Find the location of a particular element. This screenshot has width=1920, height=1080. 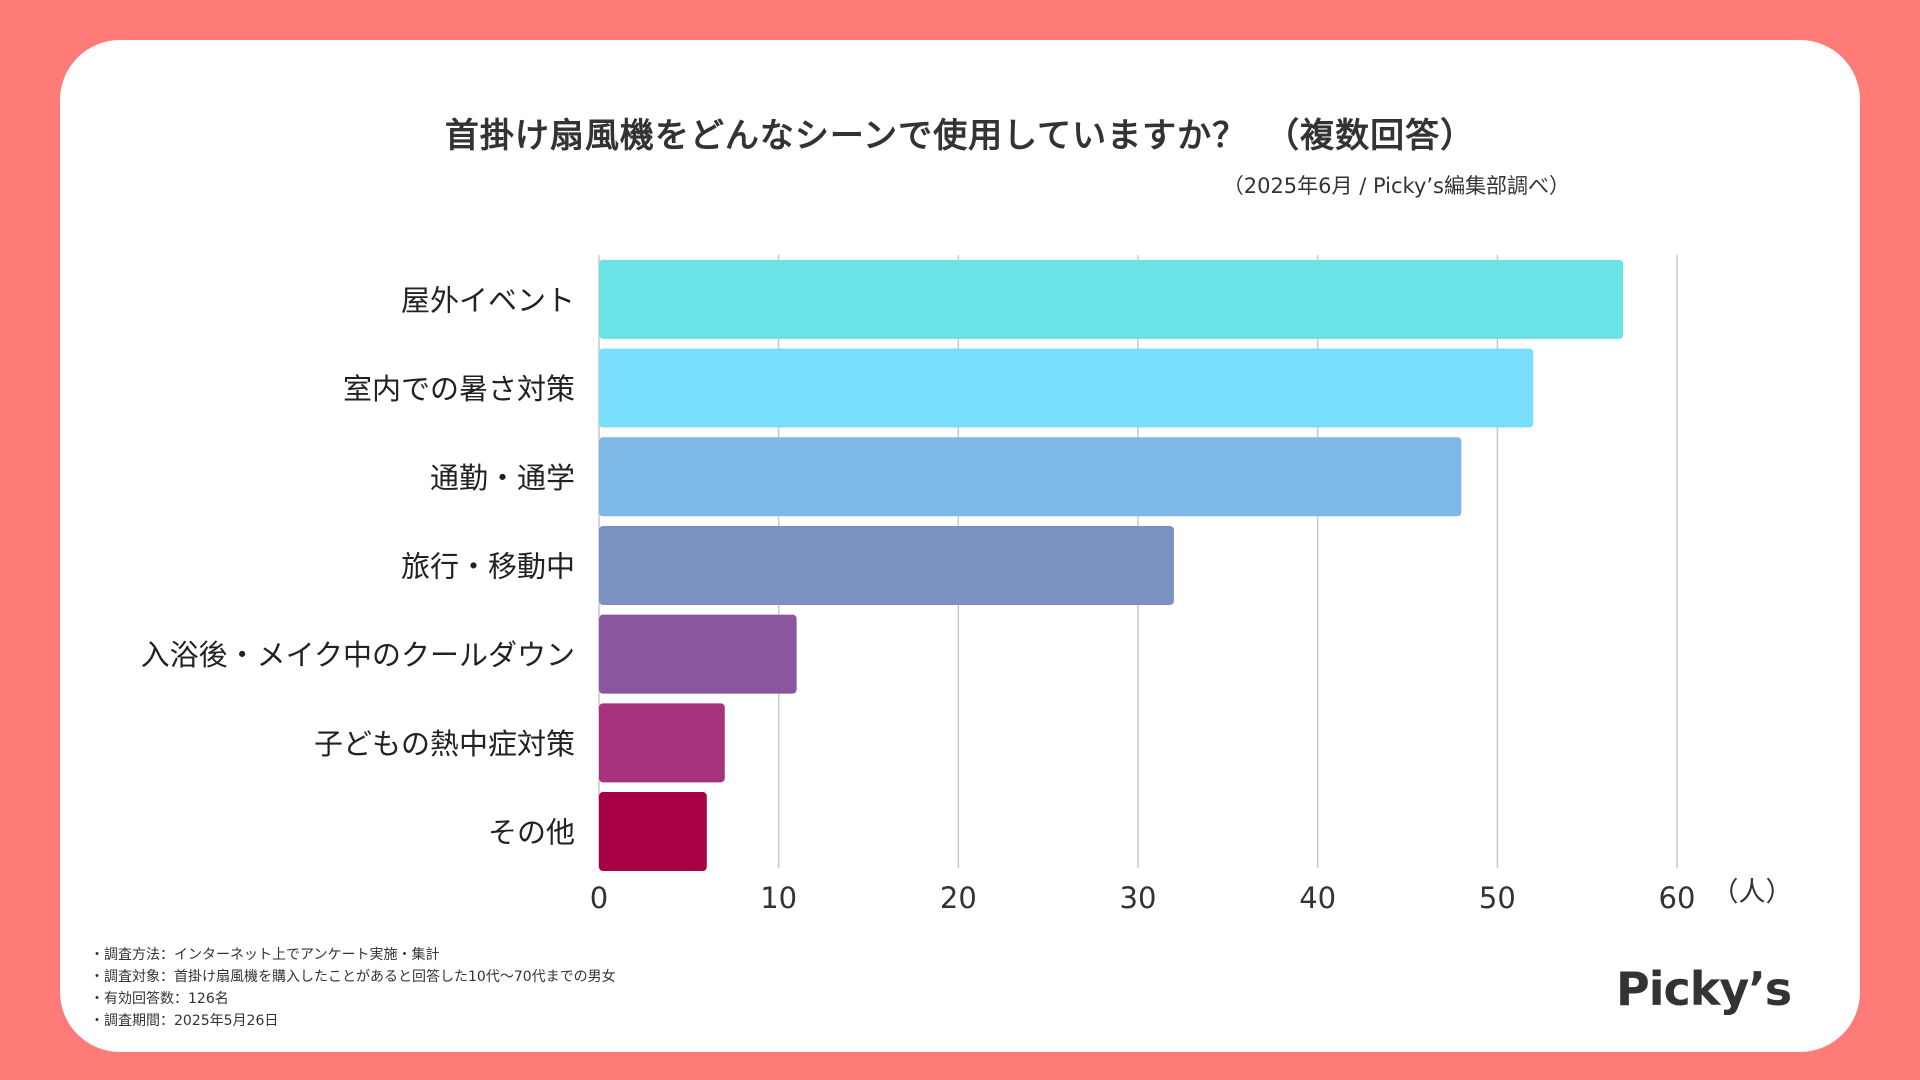

chart-subtitle: （2025年6月 / Picky’s編集部調べ） is located at coordinates (1396, 186).